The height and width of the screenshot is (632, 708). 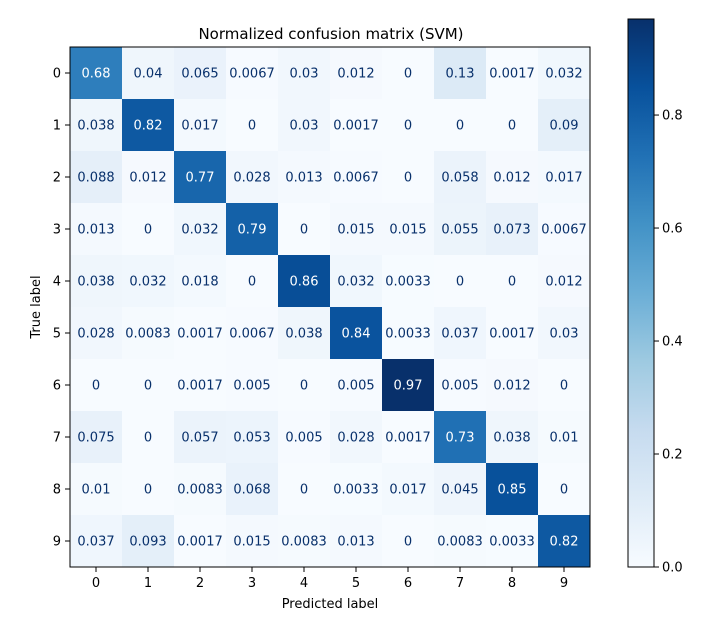 I want to click on y-tick-label: 3, so click(x=57, y=230).